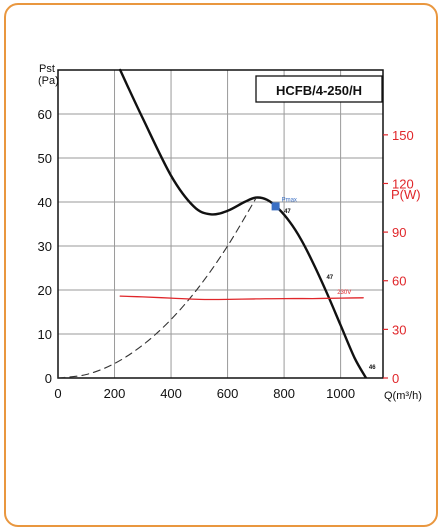 This screenshot has width=444, height=531. I want to click on annotation-layer: 47 47 46, so click(330, 290).